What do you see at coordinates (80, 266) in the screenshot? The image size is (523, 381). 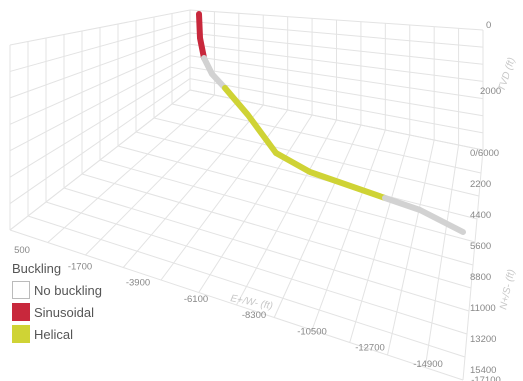 I see `tick-label: -1700` at bounding box center [80, 266].